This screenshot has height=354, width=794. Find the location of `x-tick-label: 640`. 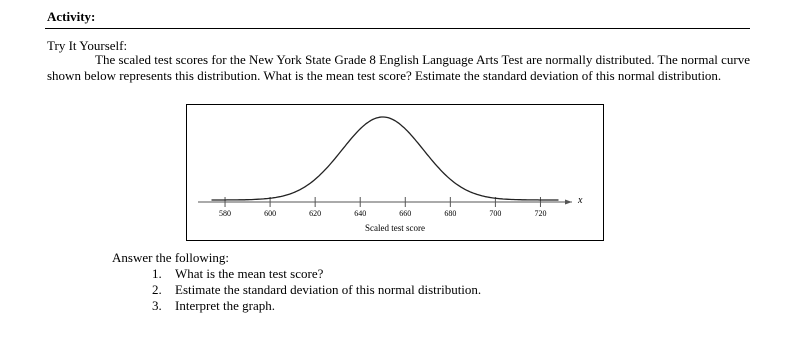

x-tick-label: 640 is located at coordinates (360, 213).